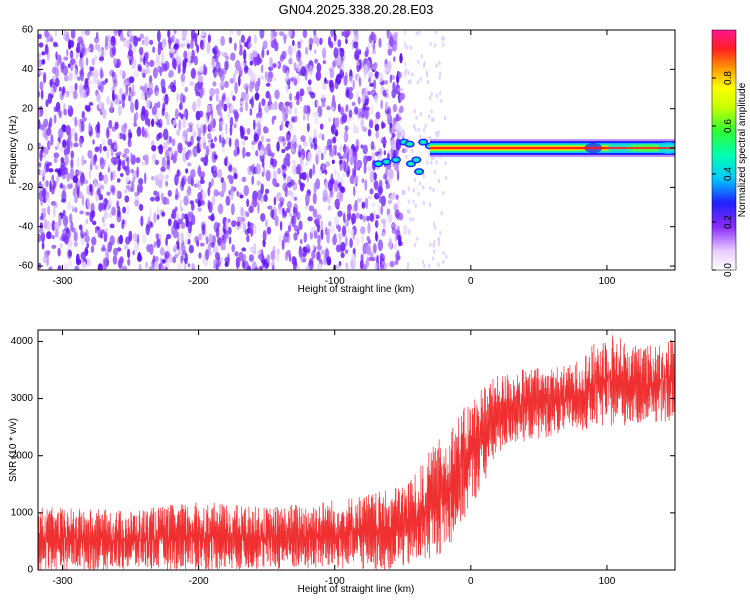 This screenshot has height=600, width=750. What do you see at coordinates (26, 226) in the screenshot?
I see `y-tick-label: -40` at bounding box center [26, 226].